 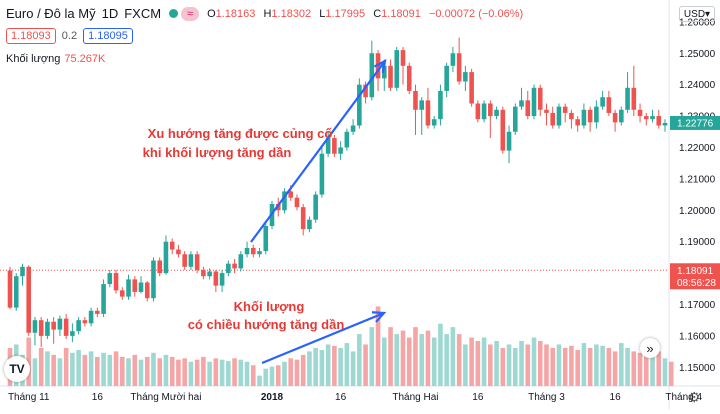 I want to click on ohlc-low-label: L, so click(x=322, y=13).